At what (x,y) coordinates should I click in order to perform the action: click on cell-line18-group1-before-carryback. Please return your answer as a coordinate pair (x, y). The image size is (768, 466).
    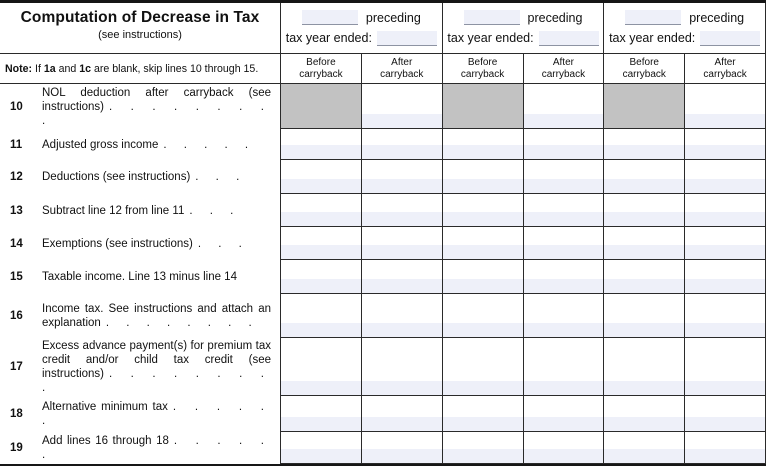
    Looking at the image, I should click on (321, 414).